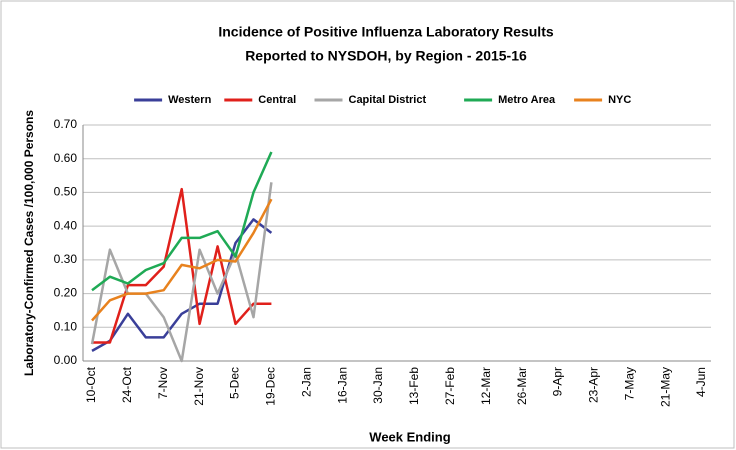 This screenshot has width=736, height=450. What do you see at coordinates (66, 192) in the screenshot?
I see `y-tick-label: 0.50` at bounding box center [66, 192].